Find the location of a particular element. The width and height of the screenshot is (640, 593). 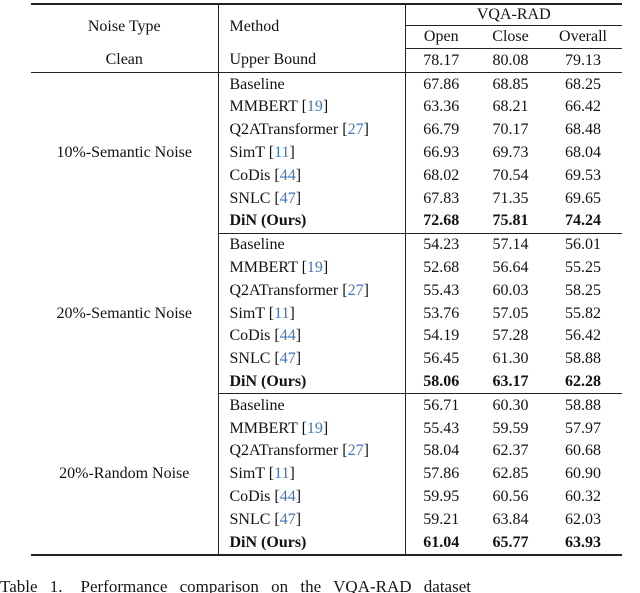

score-cell: 75.81 is located at coordinates (510, 221).